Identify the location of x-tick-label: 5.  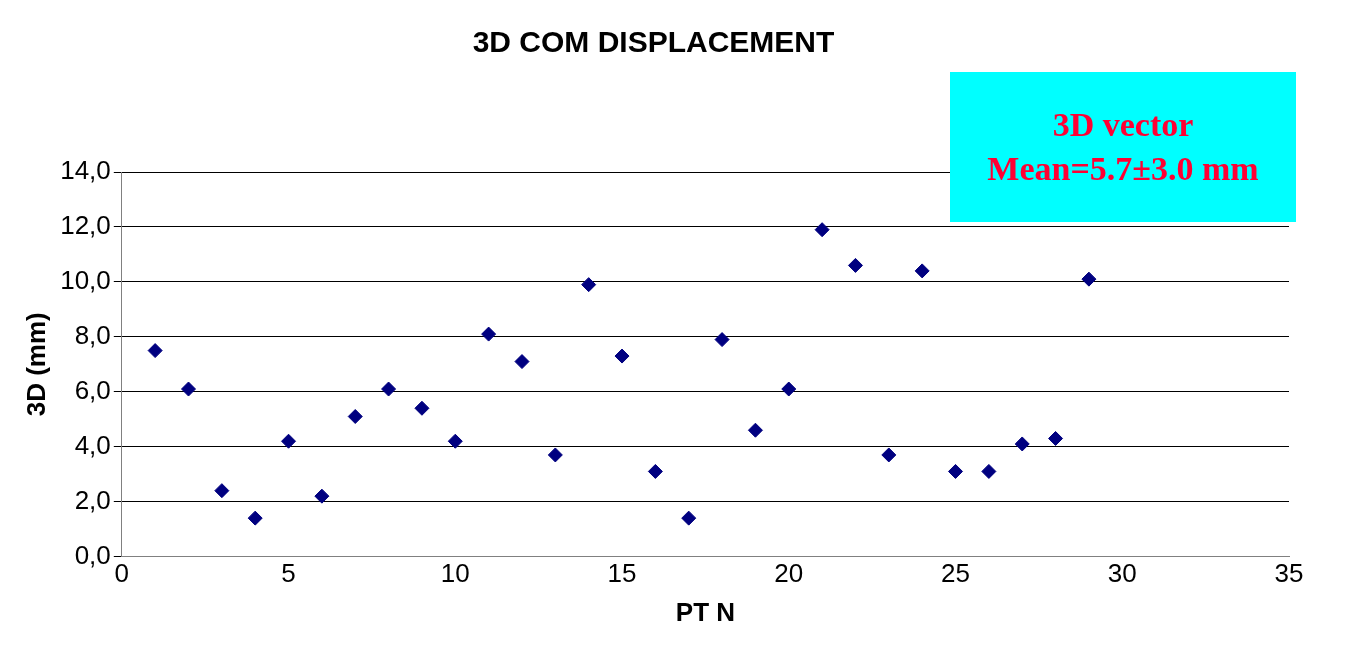
(288, 573).